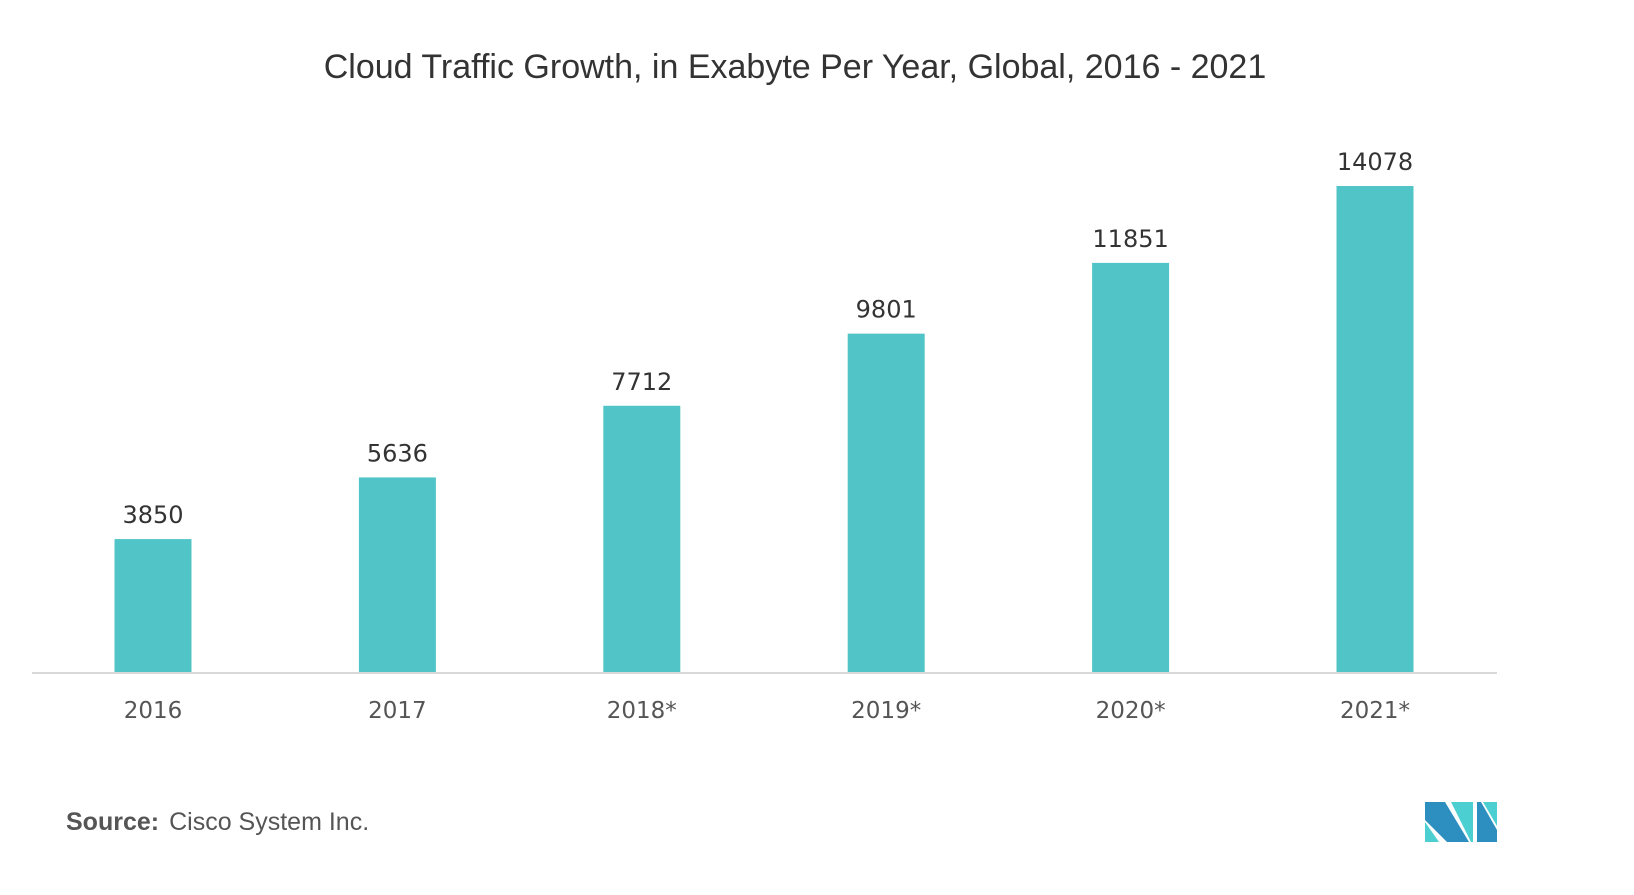 The width and height of the screenshot is (1634, 895). Describe the element at coordinates (1375, 162) in the screenshot. I see `data-label: 14078` at that location.